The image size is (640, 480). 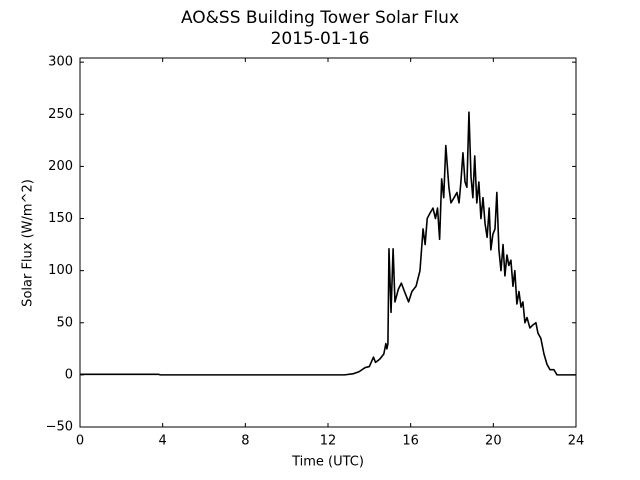 I want to click on chart-title: AO&SS Building Tower Solar Flux, so click(x=320, y=18).